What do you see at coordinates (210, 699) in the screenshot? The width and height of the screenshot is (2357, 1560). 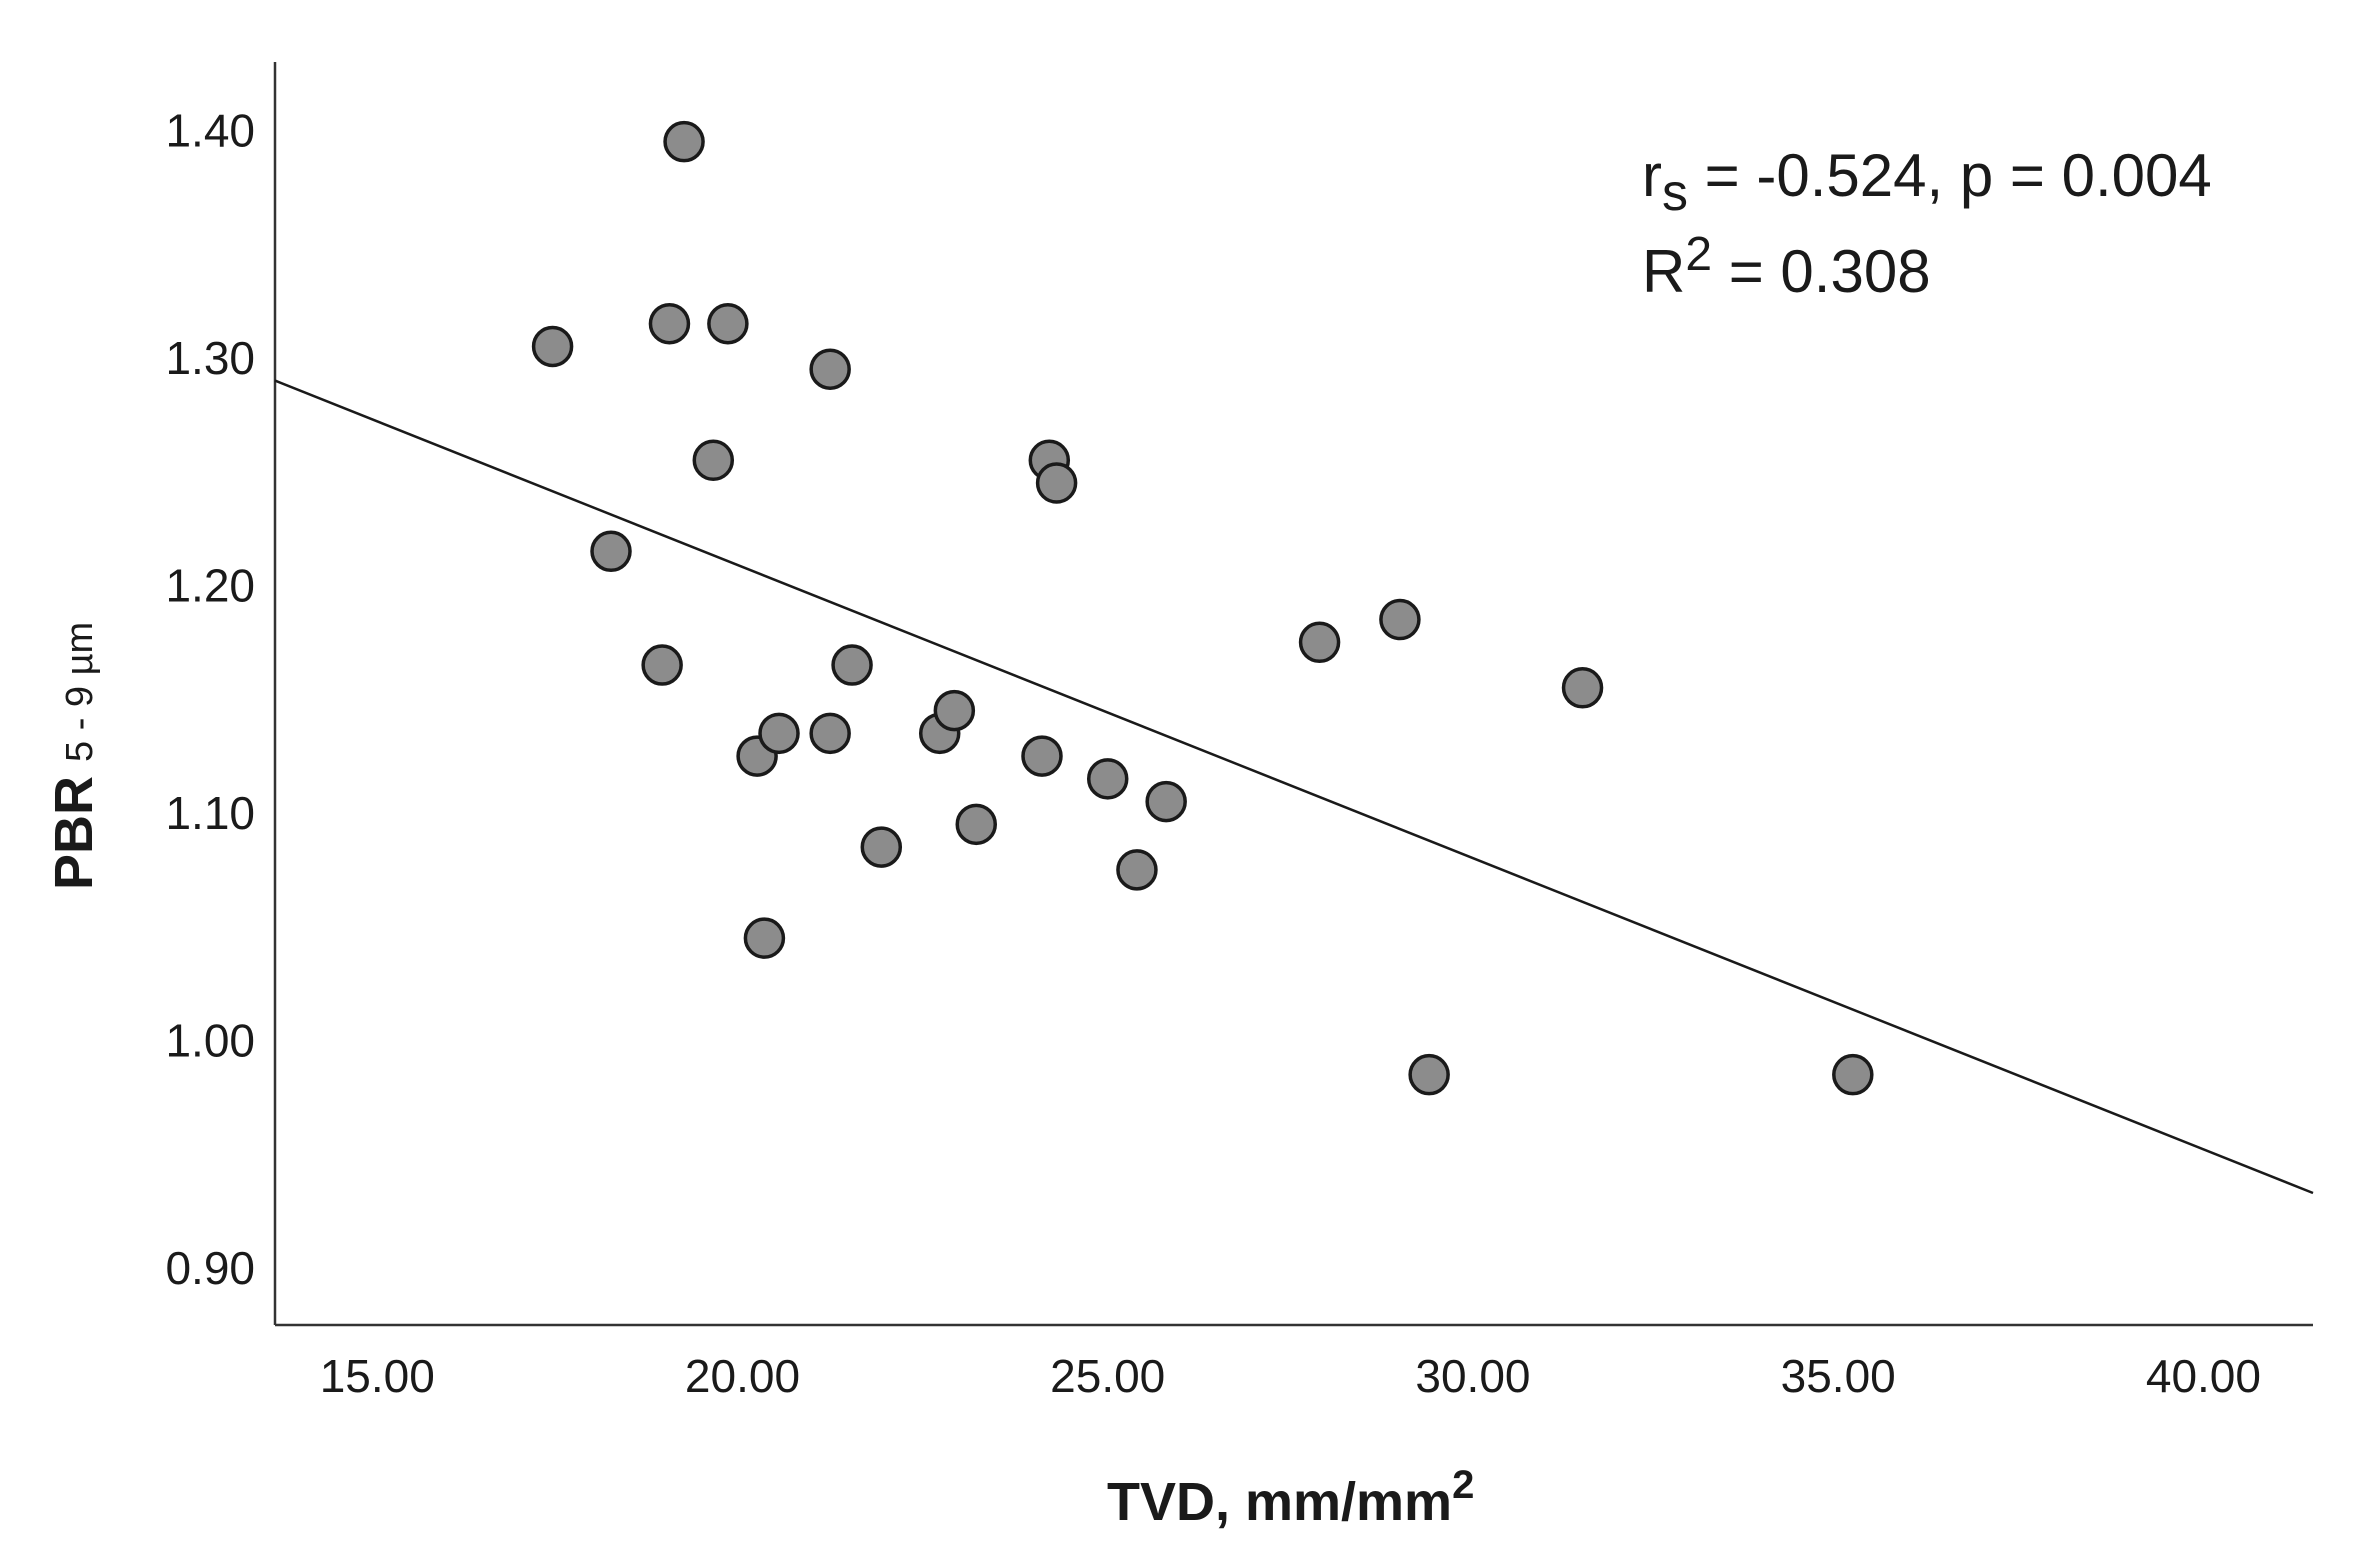 I see `y-tick-labels: 0.90 1.00 1.10 1.20 1.30 1.40` at bounding box center [210, 699].